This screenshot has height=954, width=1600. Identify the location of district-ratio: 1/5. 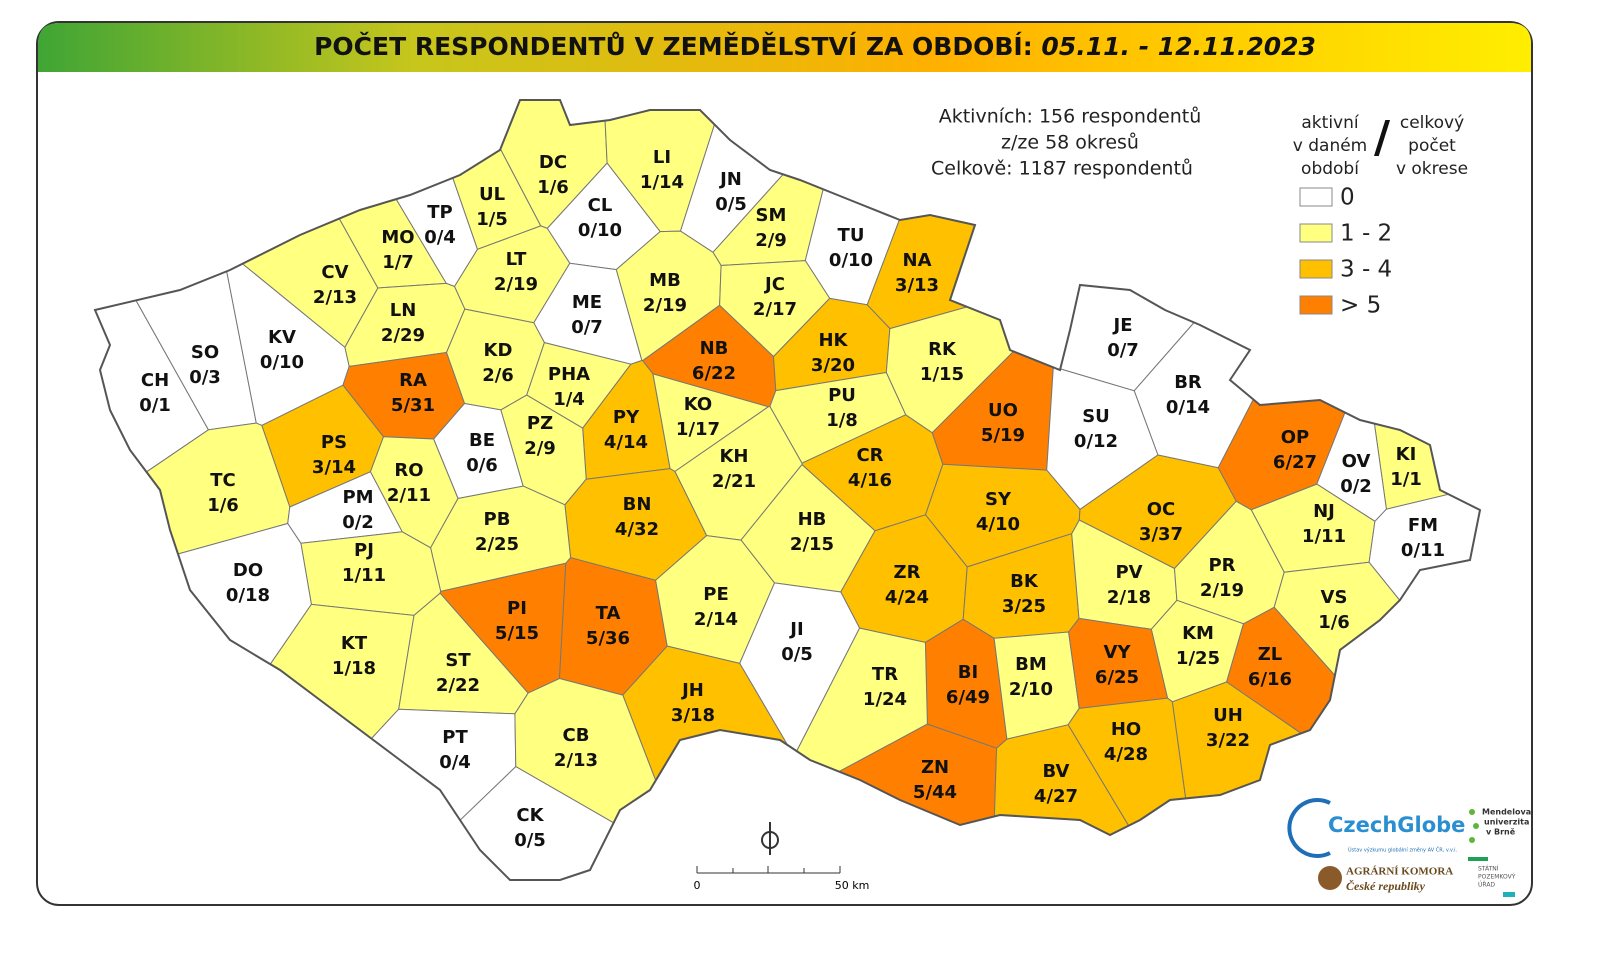
(492, 219).